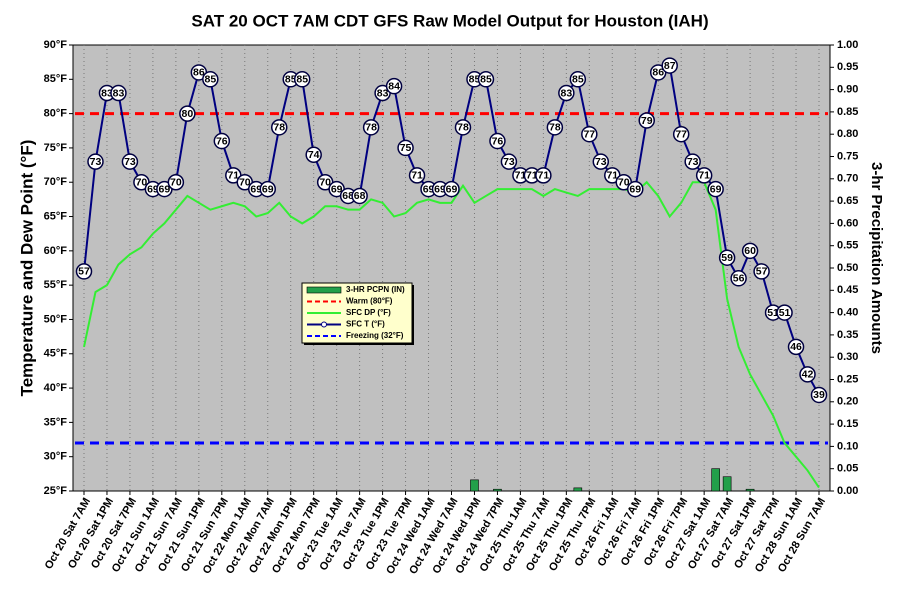 This screenshot has height=611, width=901. I want to click on legend-label: SFC T (°F), so click(365, 324).